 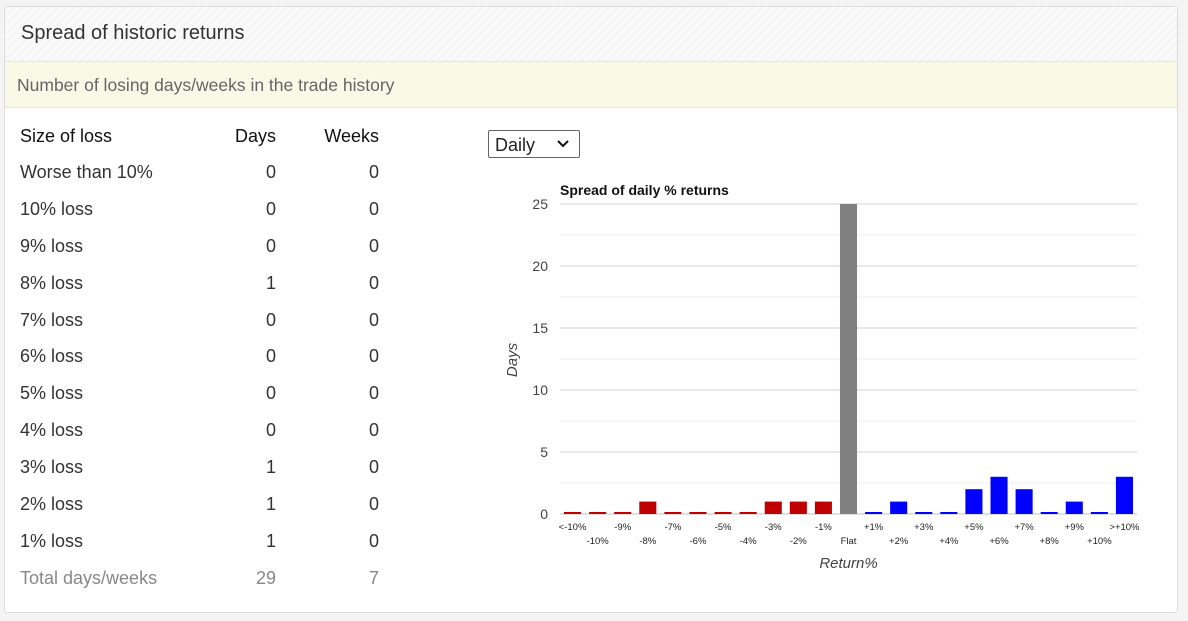 What do you see at coordinates (644, 190) in the screenshot?
I see `chart-title: Spread of daily % returns` at bounding box center [644, 190].